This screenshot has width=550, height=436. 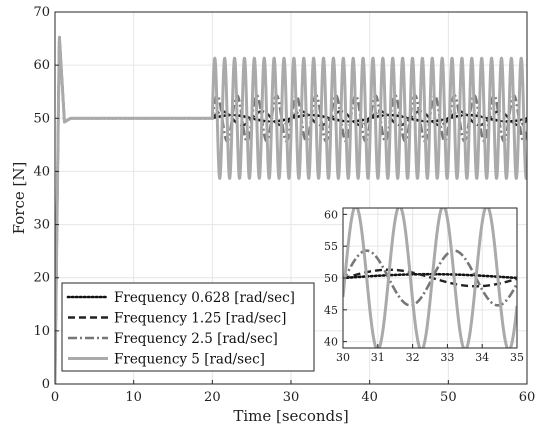 I want to click on x-tick-label: 20, so click(x=212, y=397).